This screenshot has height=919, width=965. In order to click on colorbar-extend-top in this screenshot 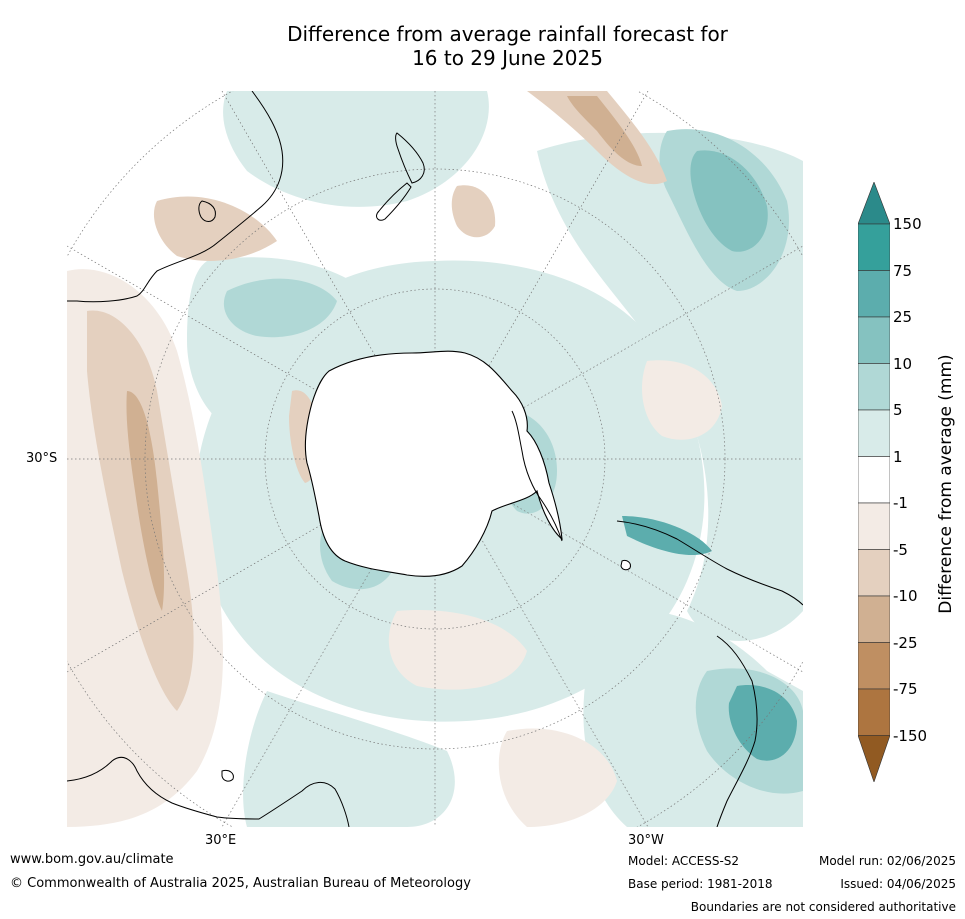, I will do `click(874, 203)`.